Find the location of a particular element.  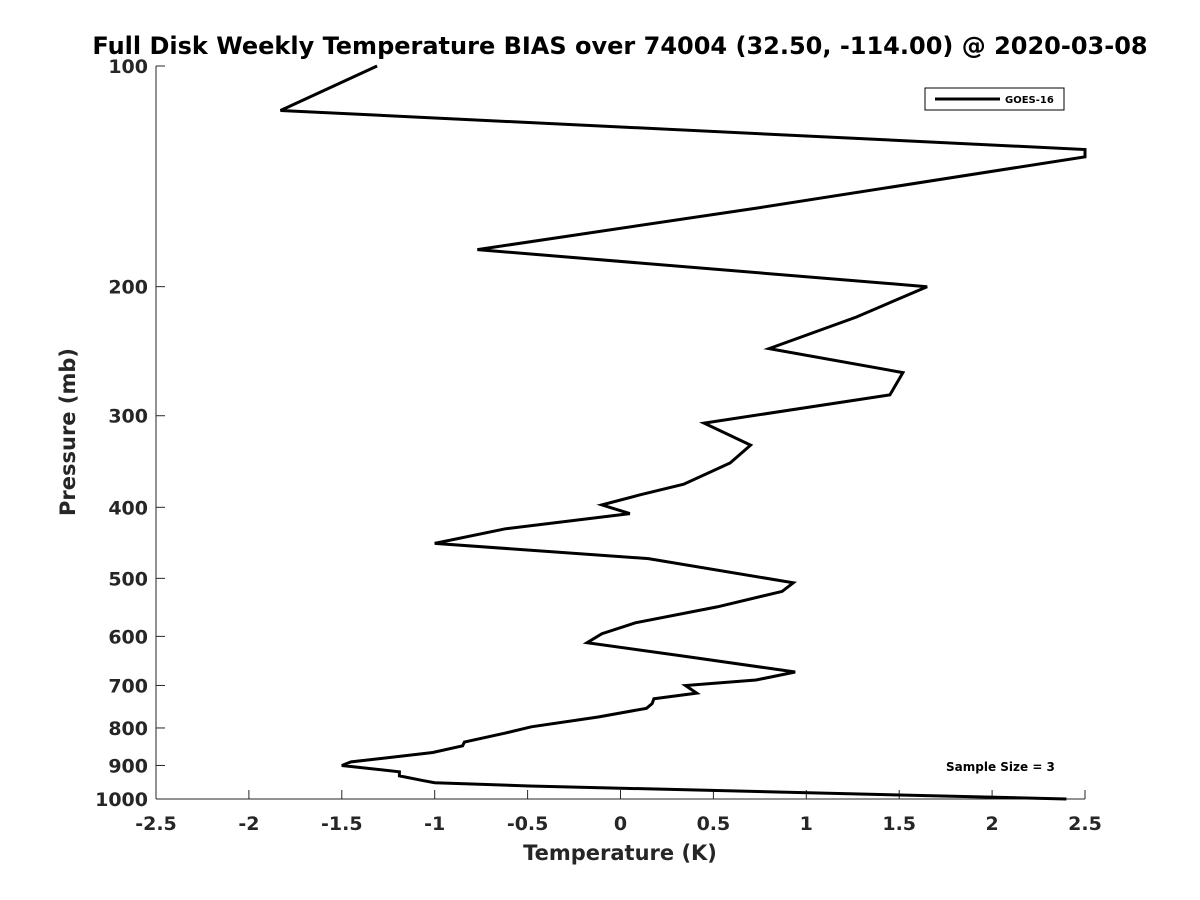

x-tick-labels: -2.5 -2 -1.5 -1 -0.5 0 0.5 1 1.5 2 2.5 is located at coordinates (618, 824).